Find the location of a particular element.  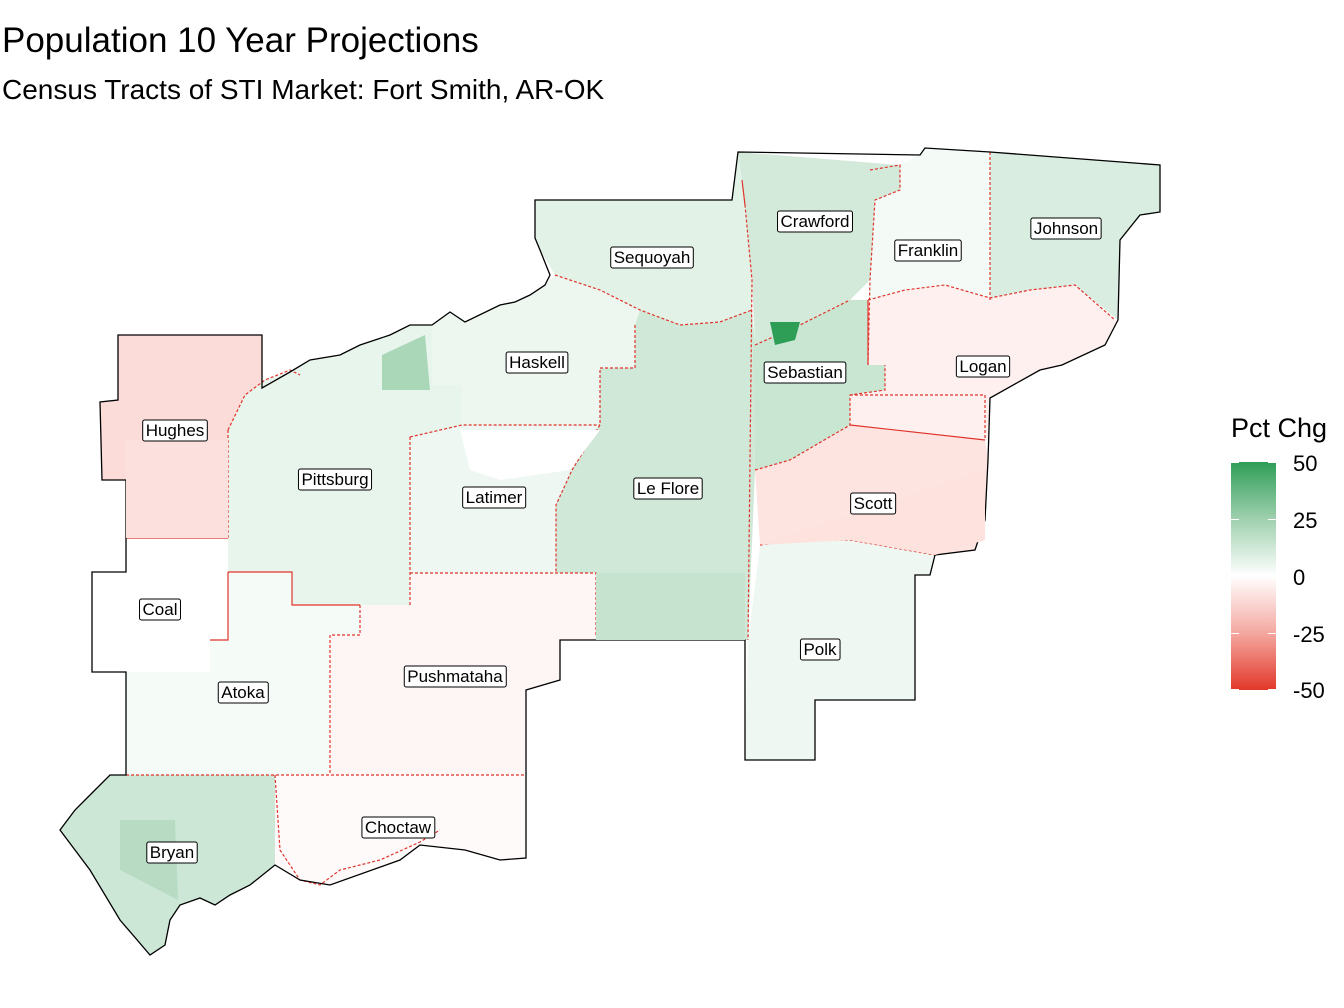

county-label-haskell: Haskell is located at coordinates (537, 362).